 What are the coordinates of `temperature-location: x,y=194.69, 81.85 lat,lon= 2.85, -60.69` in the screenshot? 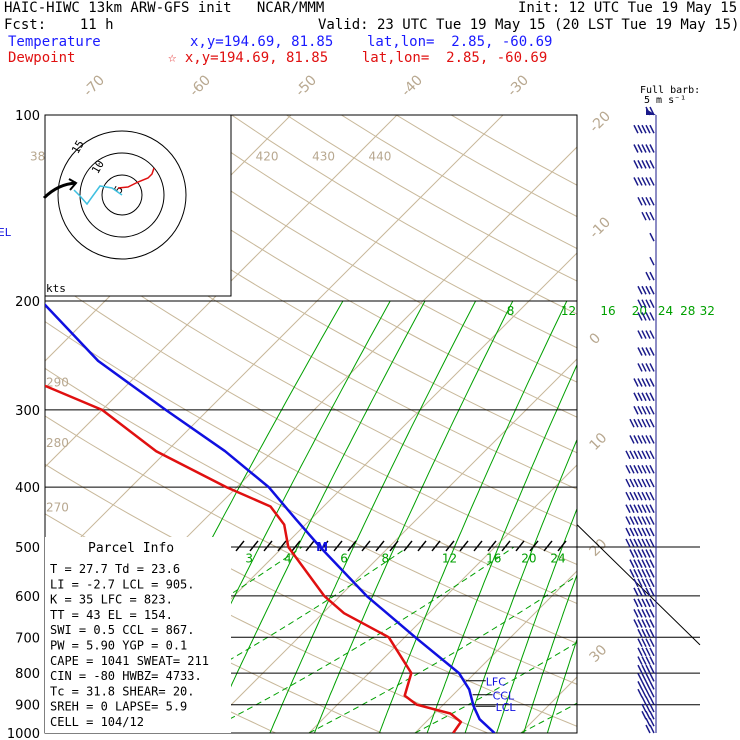 It's located at (371, 42).